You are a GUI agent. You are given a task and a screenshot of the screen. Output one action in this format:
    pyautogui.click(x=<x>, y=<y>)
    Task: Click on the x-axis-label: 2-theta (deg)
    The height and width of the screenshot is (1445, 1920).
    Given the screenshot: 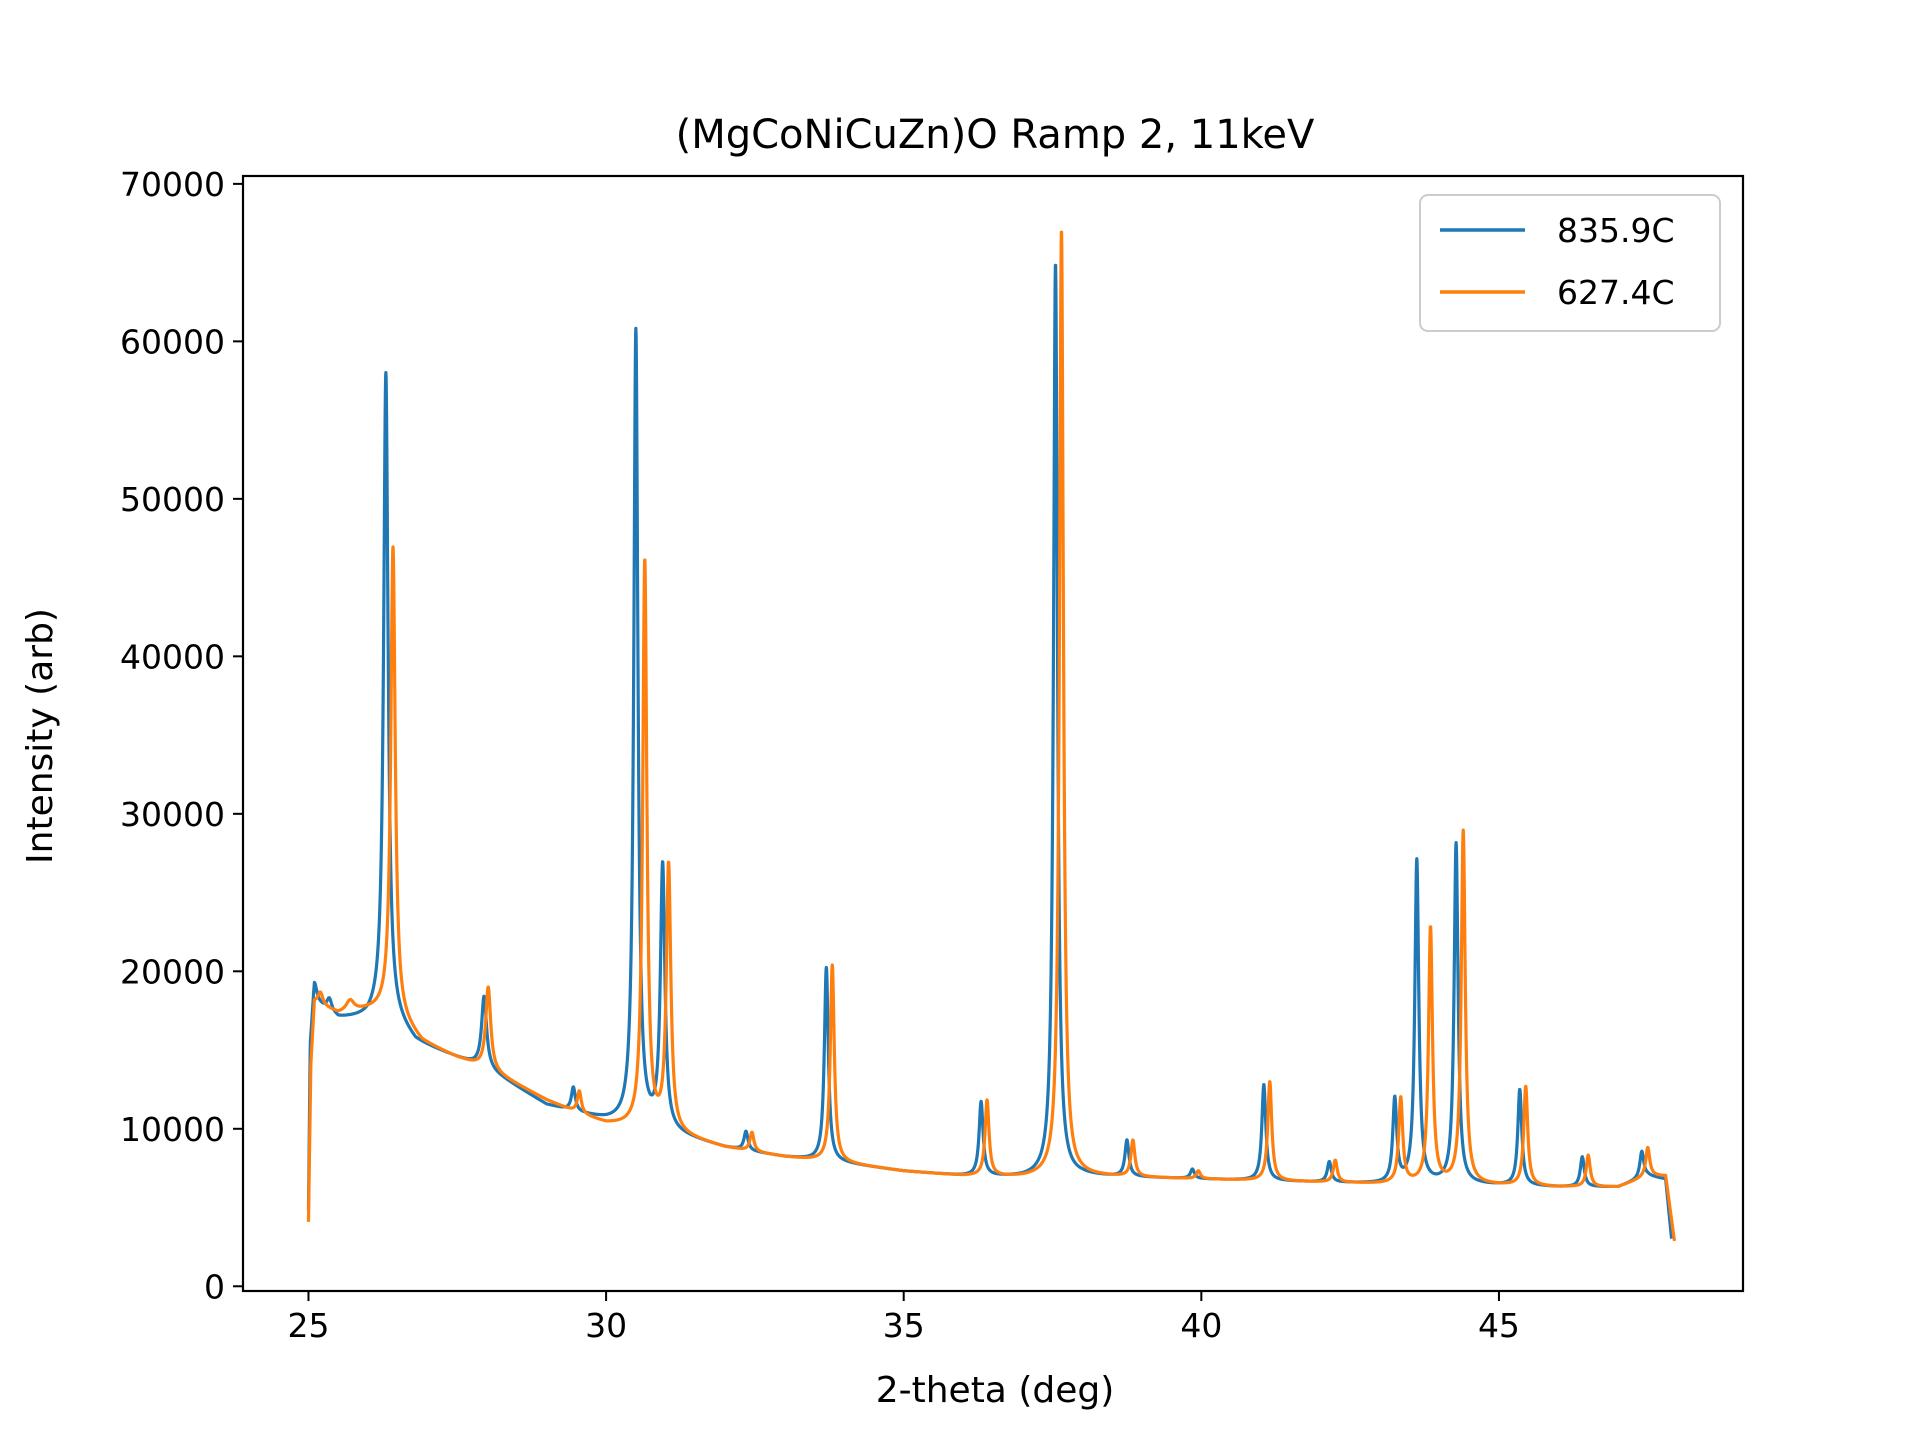 What is the action you would take?
    pyautogui.click(x=995, y=1390)
    